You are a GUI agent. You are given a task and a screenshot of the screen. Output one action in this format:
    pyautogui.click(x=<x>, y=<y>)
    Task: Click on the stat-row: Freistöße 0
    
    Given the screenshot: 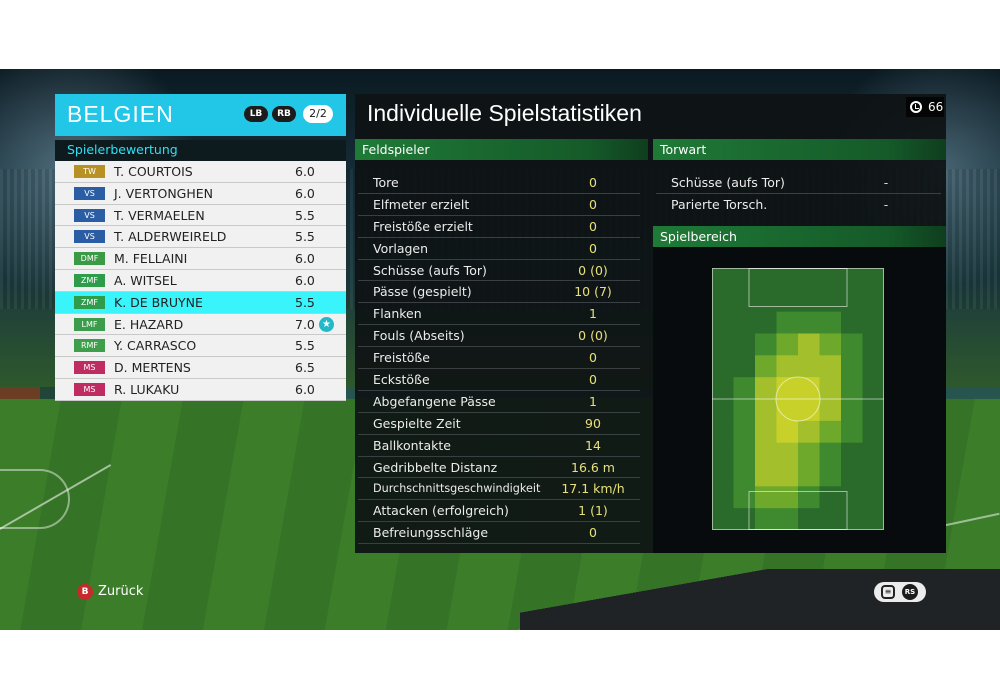 What is the action you would take?
    pyautogui.click(x=499, y=358)
    